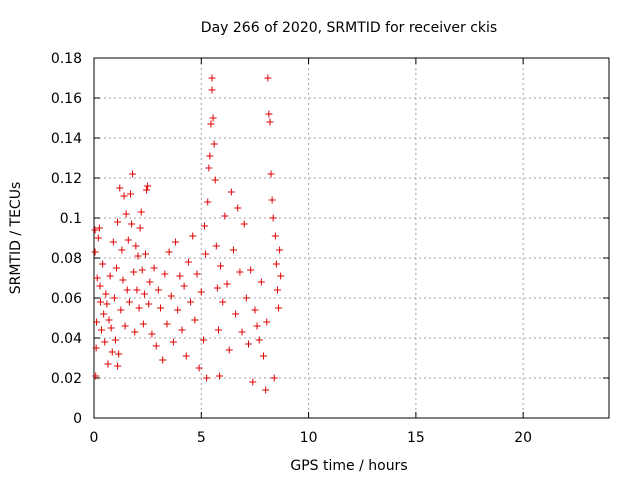 This screenshot has width=640, height=480. What do you see at coordinates (16, 238) in the screenshot?
I see `y-axis-label: SRMTID / TECUs` at bounding box center [16, 238].